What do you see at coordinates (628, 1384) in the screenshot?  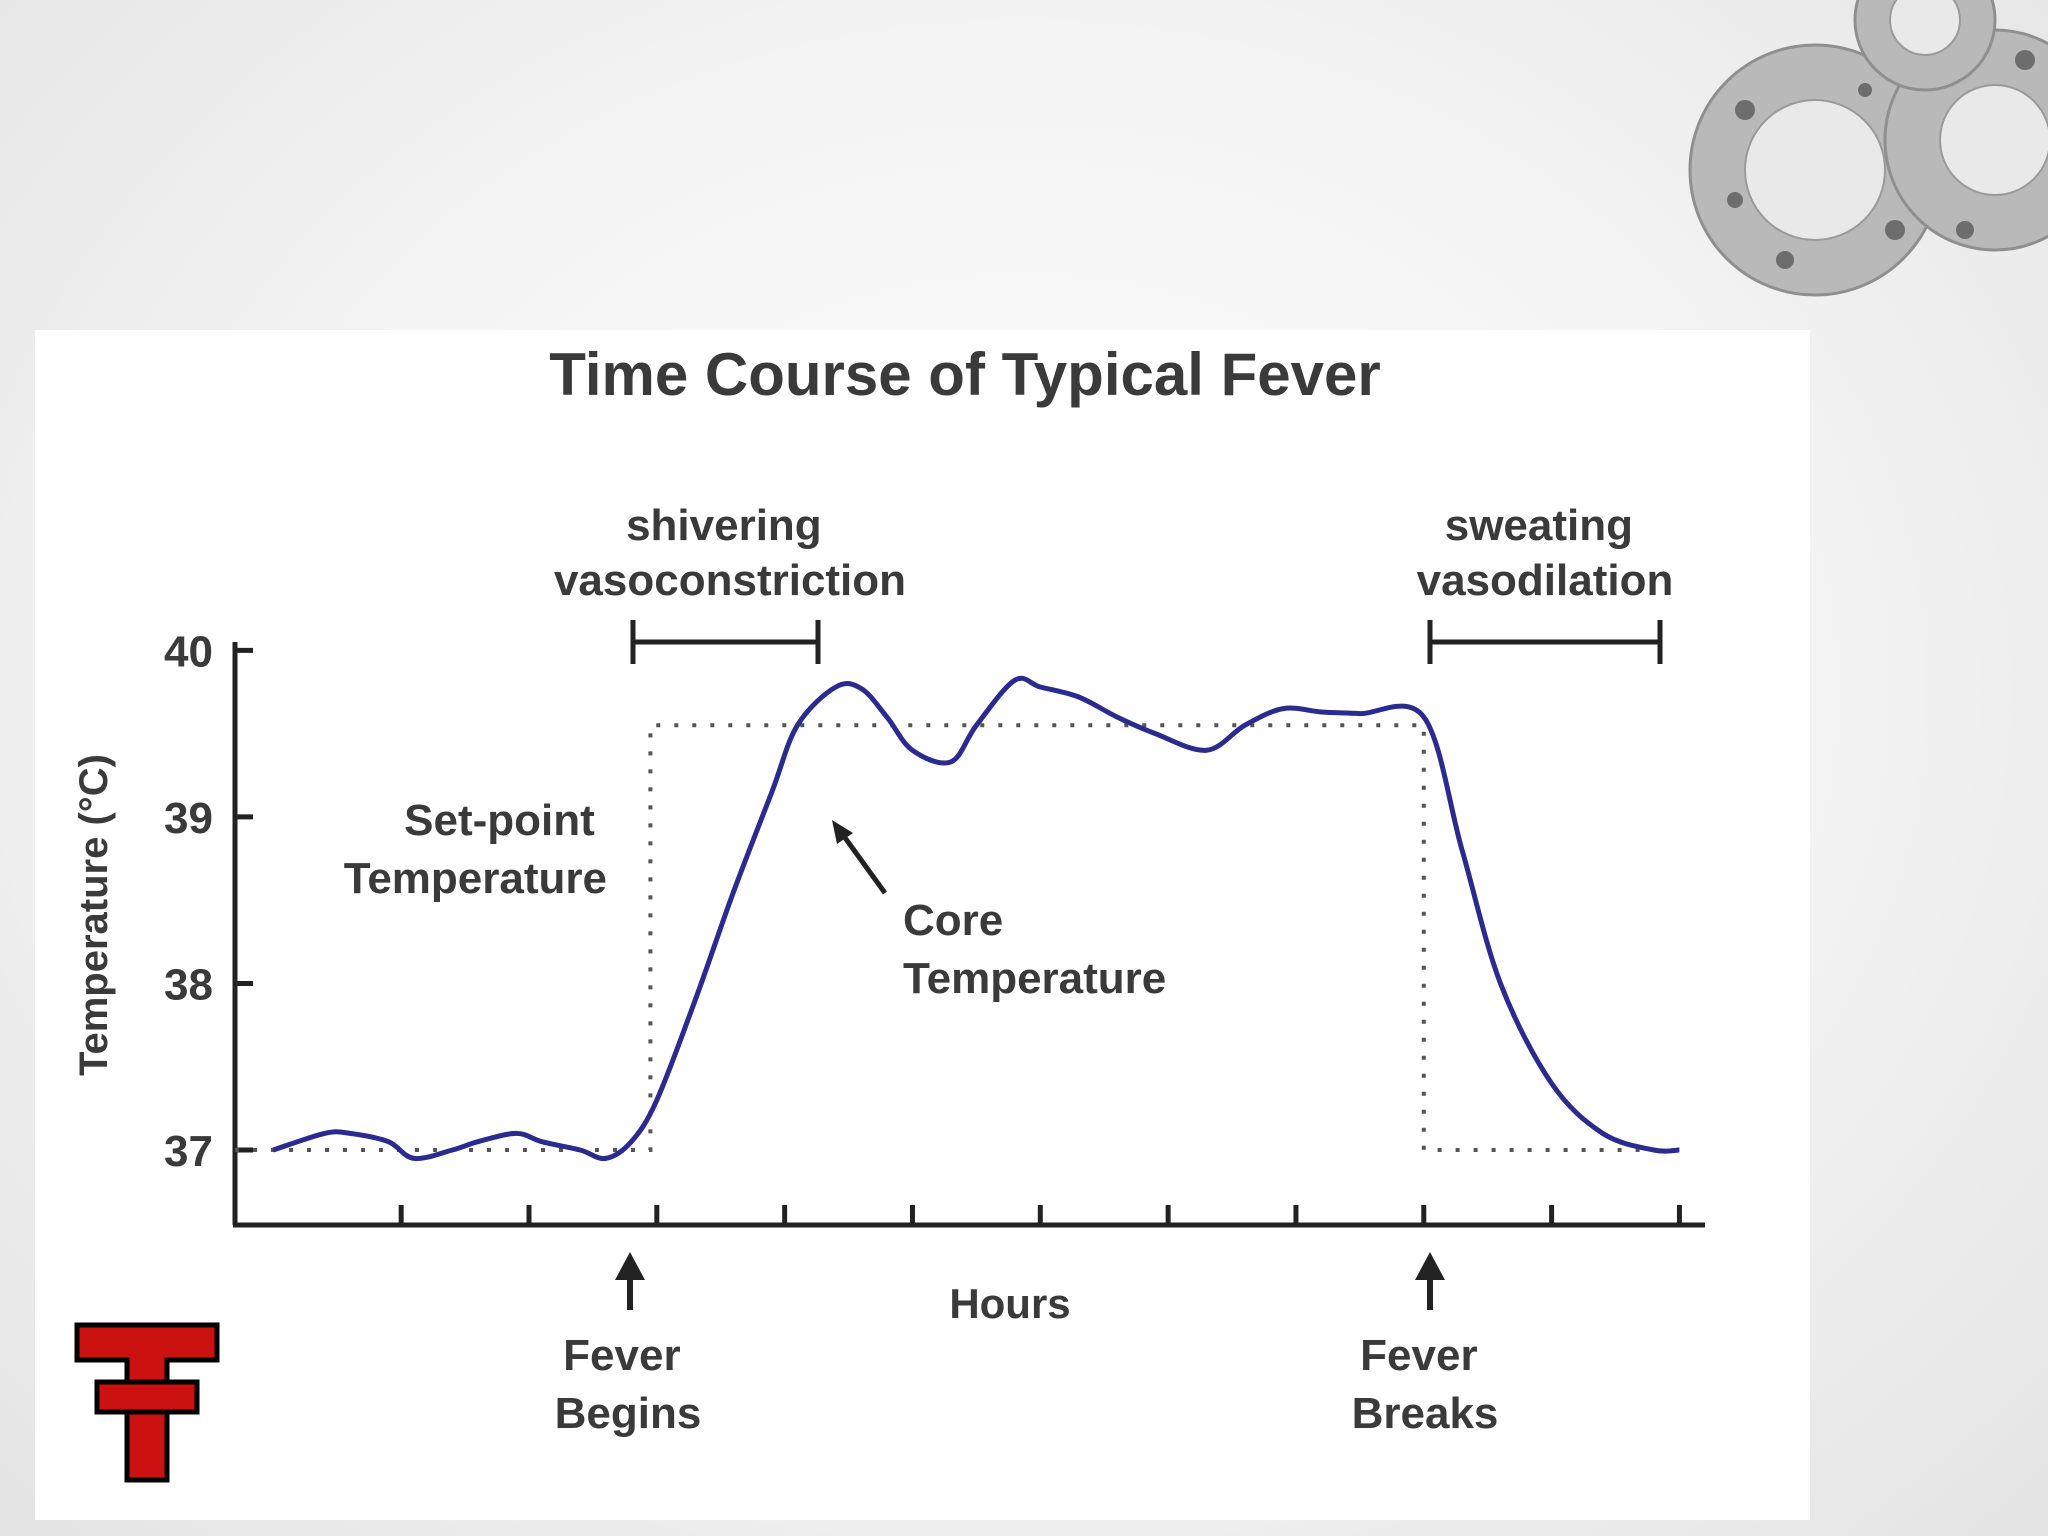 I see `svg-text: Fever Begins` at bounding box center [628, 1384].